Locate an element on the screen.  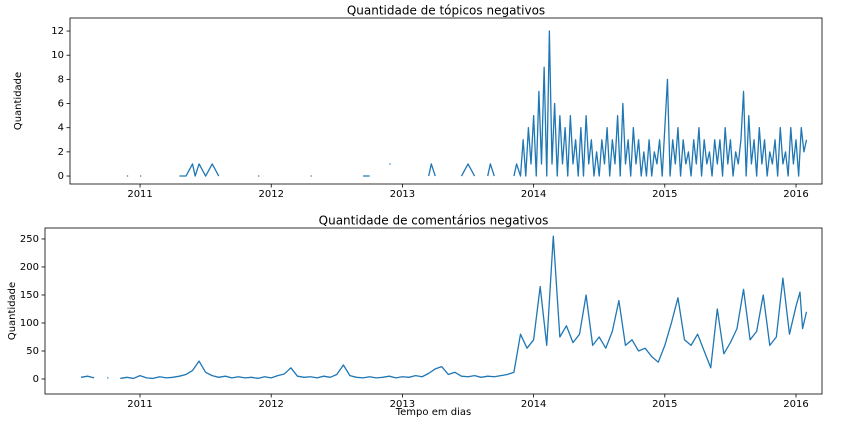
y-tick-label: 6 is located at coordinates (61, 104).